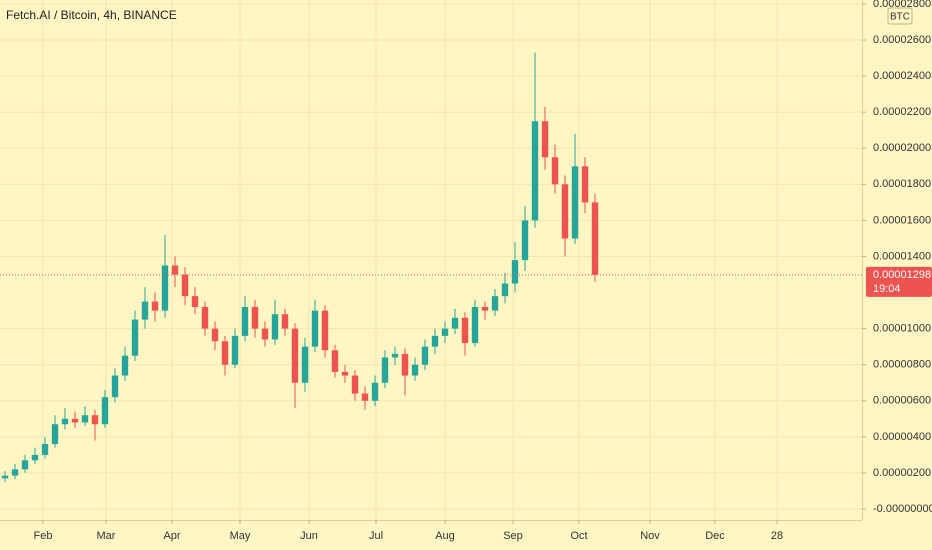 This screenshot has height=550, width=932. Describe the element at coordinates (43, 536) in the screenshot. I see `x-tick-label: Feb` at that location.